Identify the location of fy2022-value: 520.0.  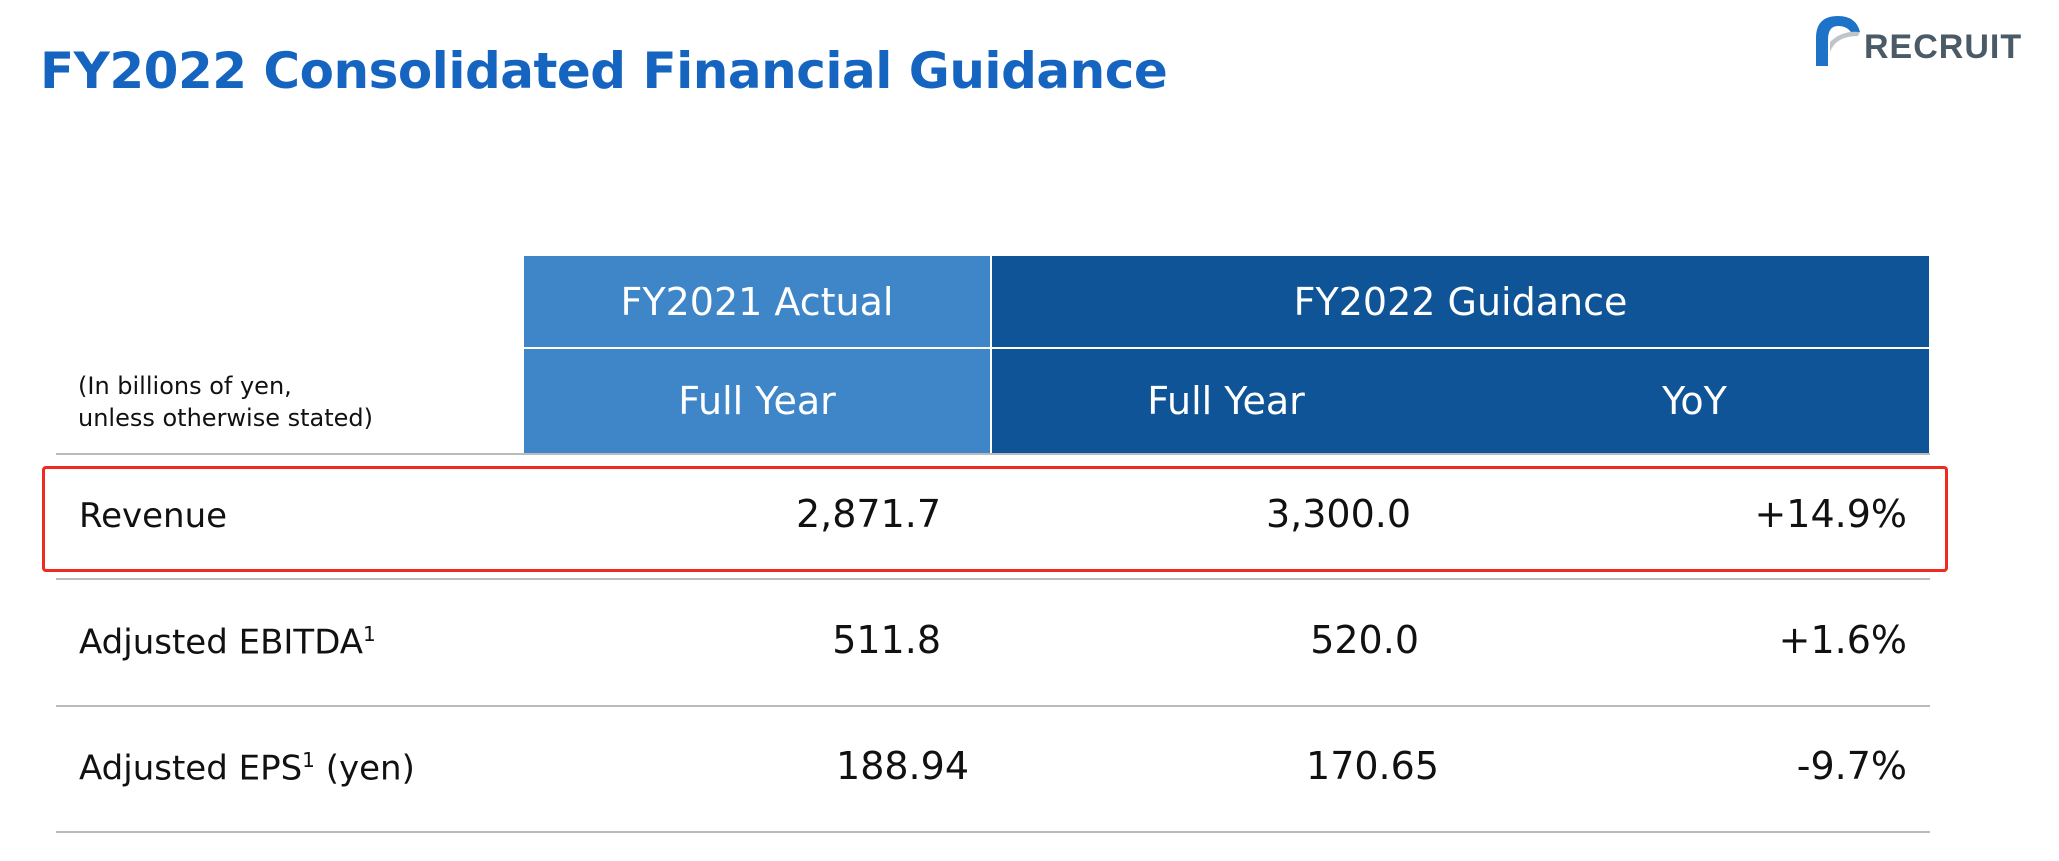
(1364, 640).